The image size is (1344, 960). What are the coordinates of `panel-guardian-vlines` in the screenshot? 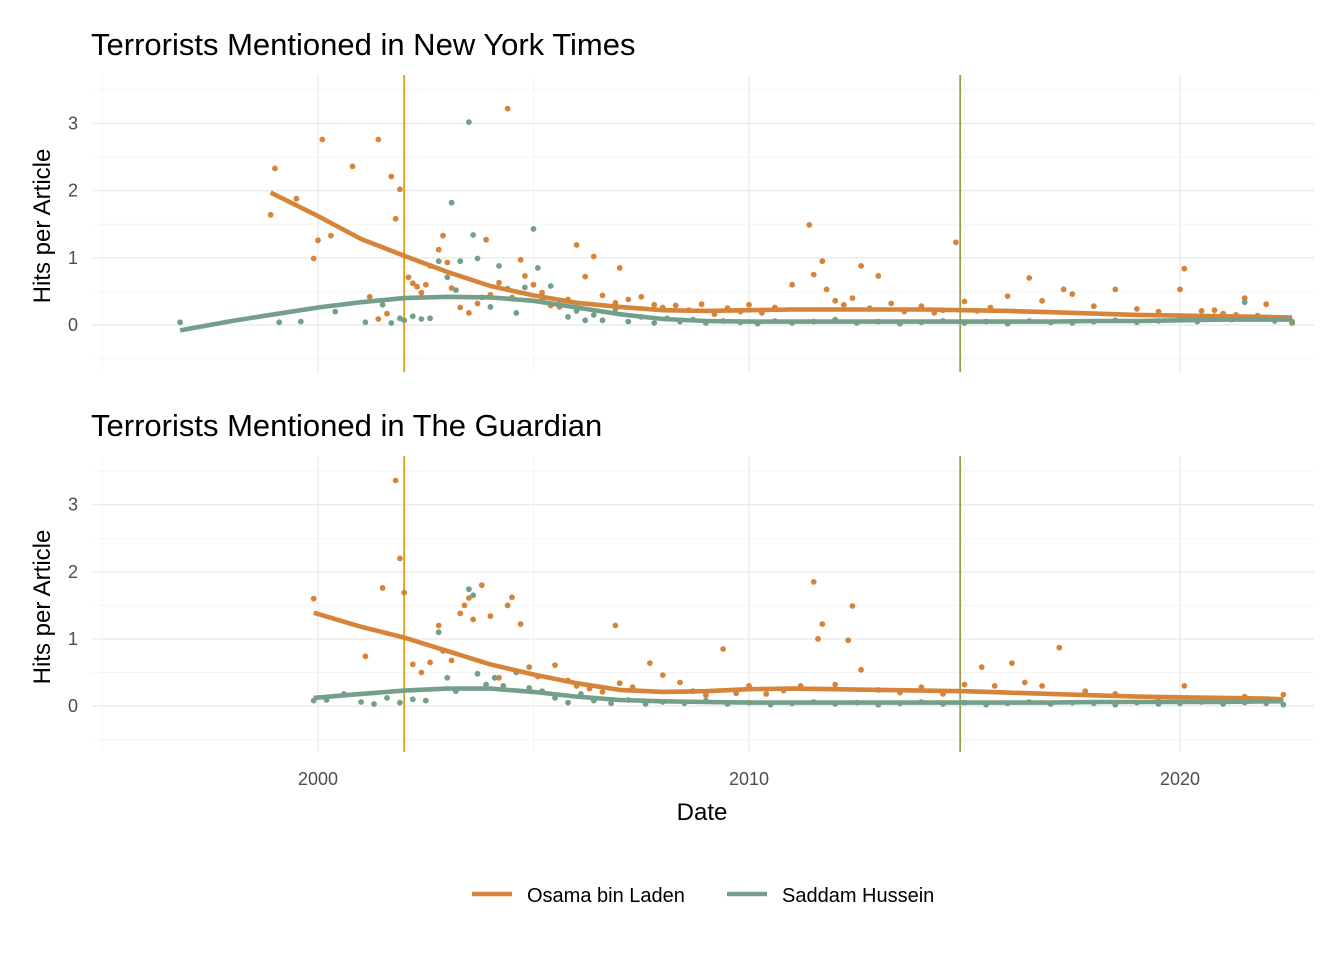 It's located at (682, 604).